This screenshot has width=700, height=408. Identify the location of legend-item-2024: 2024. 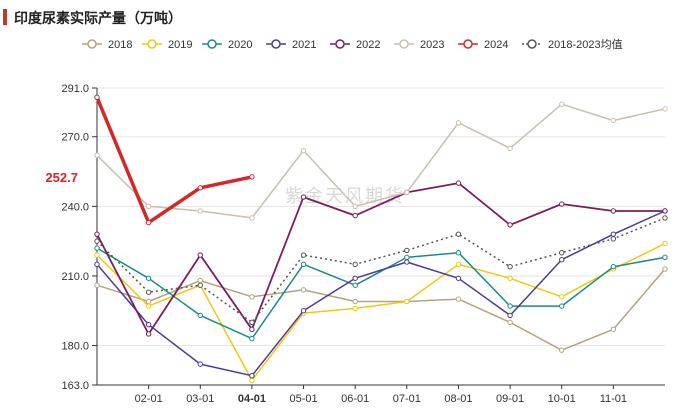
(483, 45).